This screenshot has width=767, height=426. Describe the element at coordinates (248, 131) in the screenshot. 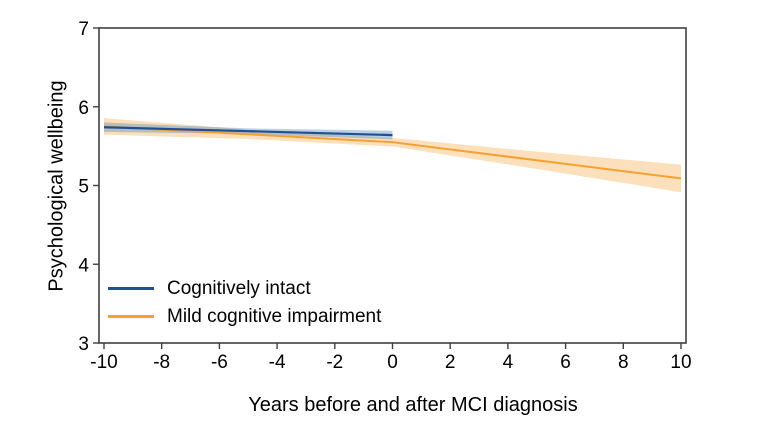

I see `trend-line-cognitively-intact` at that location.